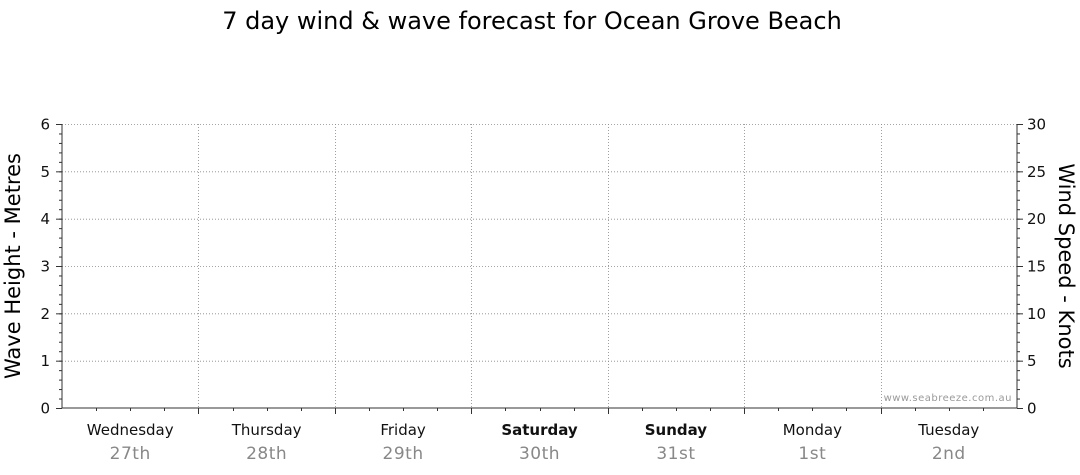 This screenshot has width=1080, height=475. I want to click on watermark: www.seabreeze.com.au, so click(948, 398).